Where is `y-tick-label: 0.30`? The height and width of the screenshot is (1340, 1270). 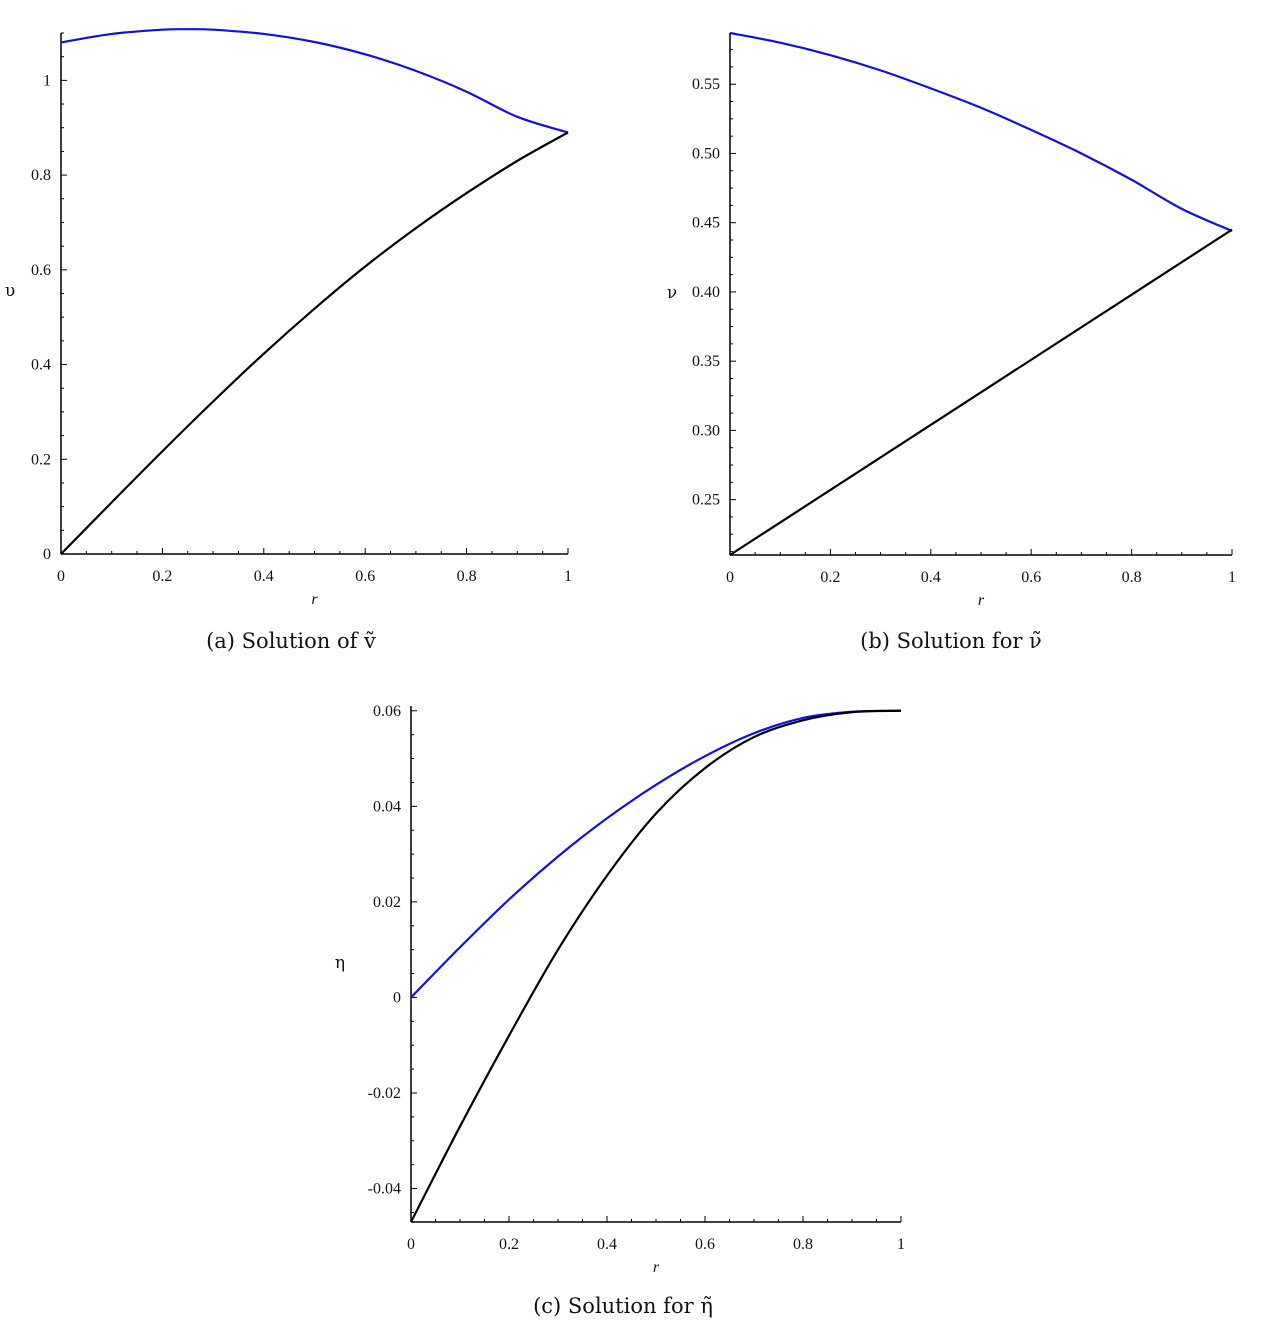
y-tick-label: 0.30 is located at coordinates (706, 430).